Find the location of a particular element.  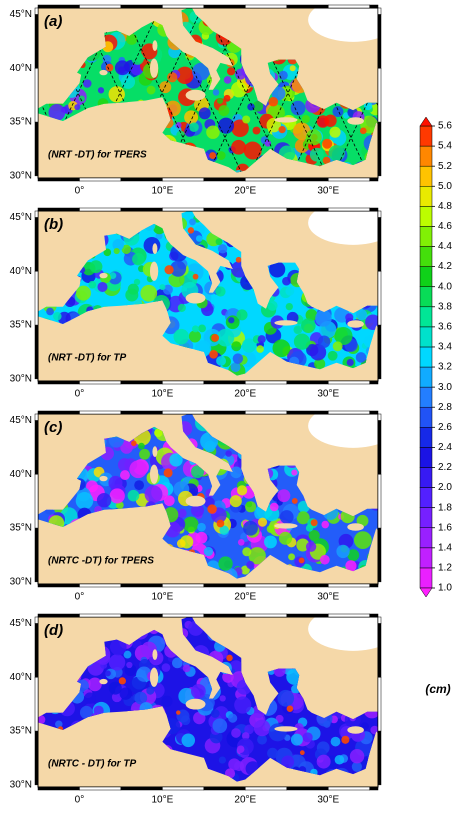

colorbar-tick-label: 4.8 is located at coordinates (445, 206).